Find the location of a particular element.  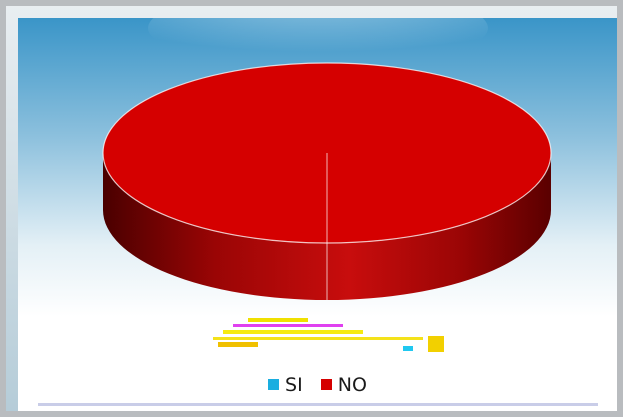

legend-item-no: NO is located at coordinates (343, 384).